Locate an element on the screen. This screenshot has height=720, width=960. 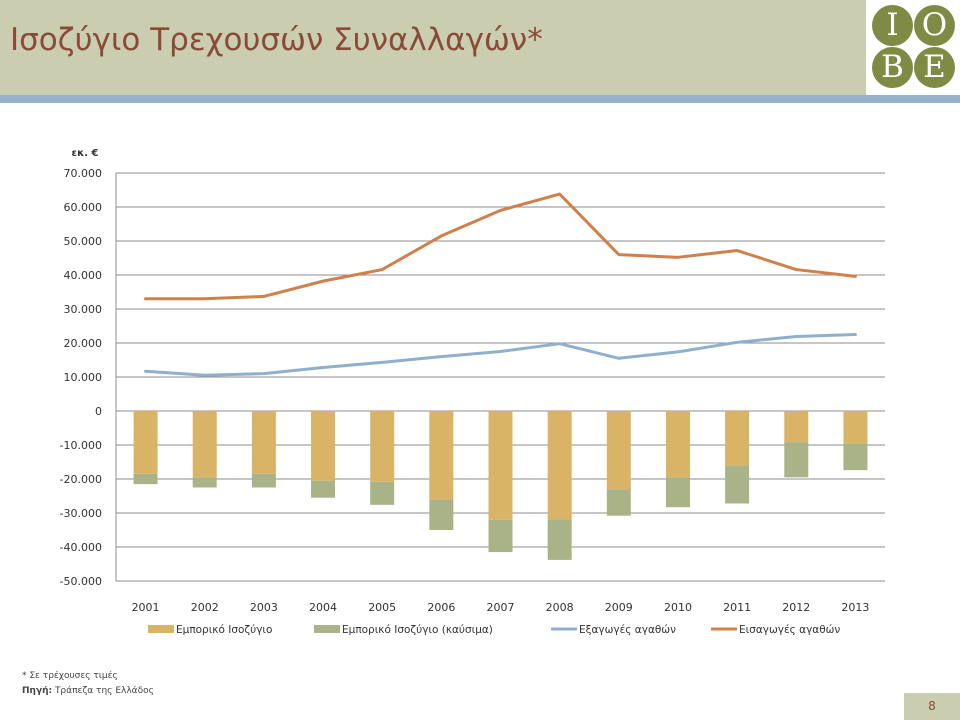
legend-label: Εισαγωγές αγαθών is located at coordinates (789, 630).